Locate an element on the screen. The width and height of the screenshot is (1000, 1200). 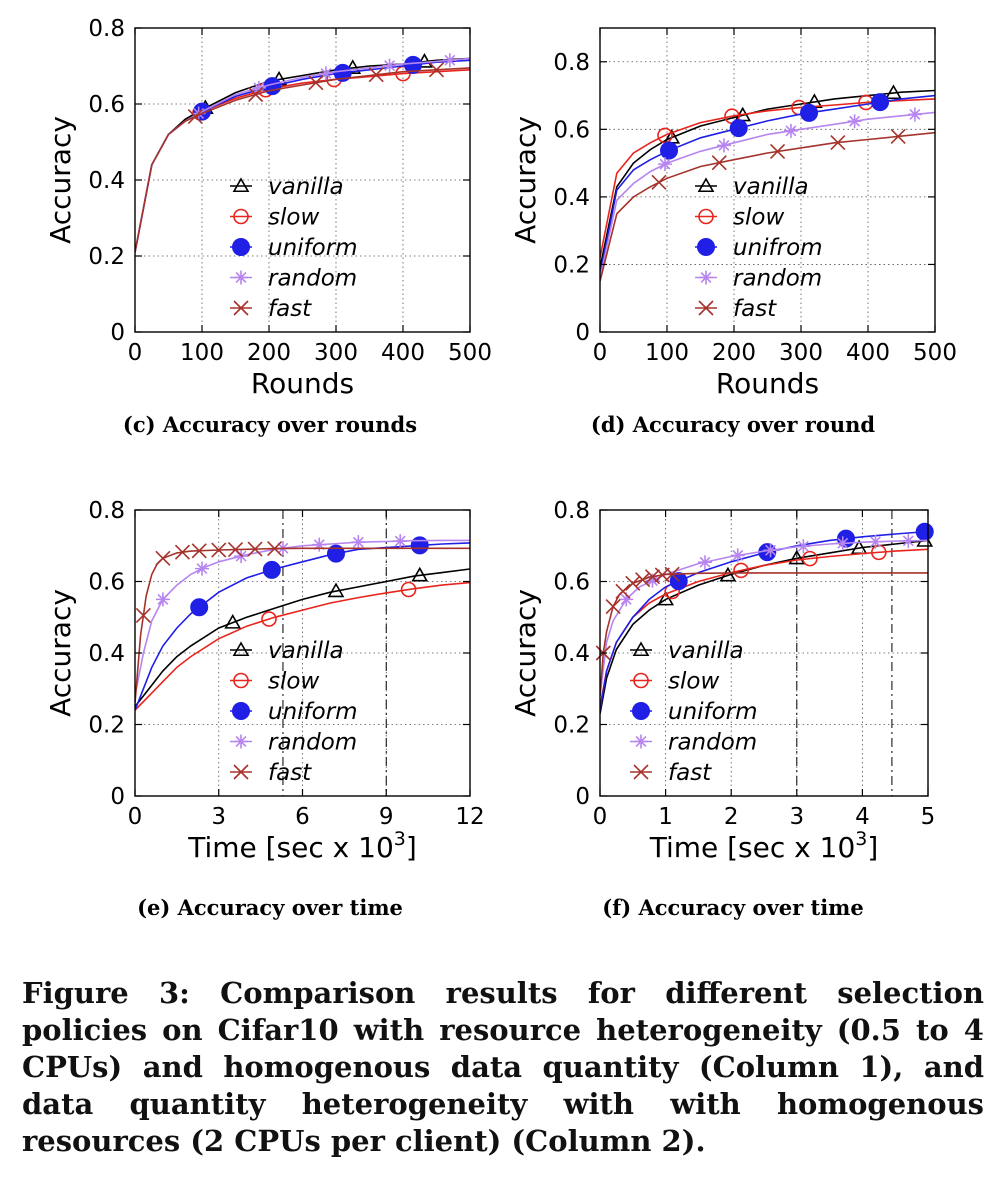
x-axis-label-text: Time [sec x 10 is located at coordinates (290, 847).